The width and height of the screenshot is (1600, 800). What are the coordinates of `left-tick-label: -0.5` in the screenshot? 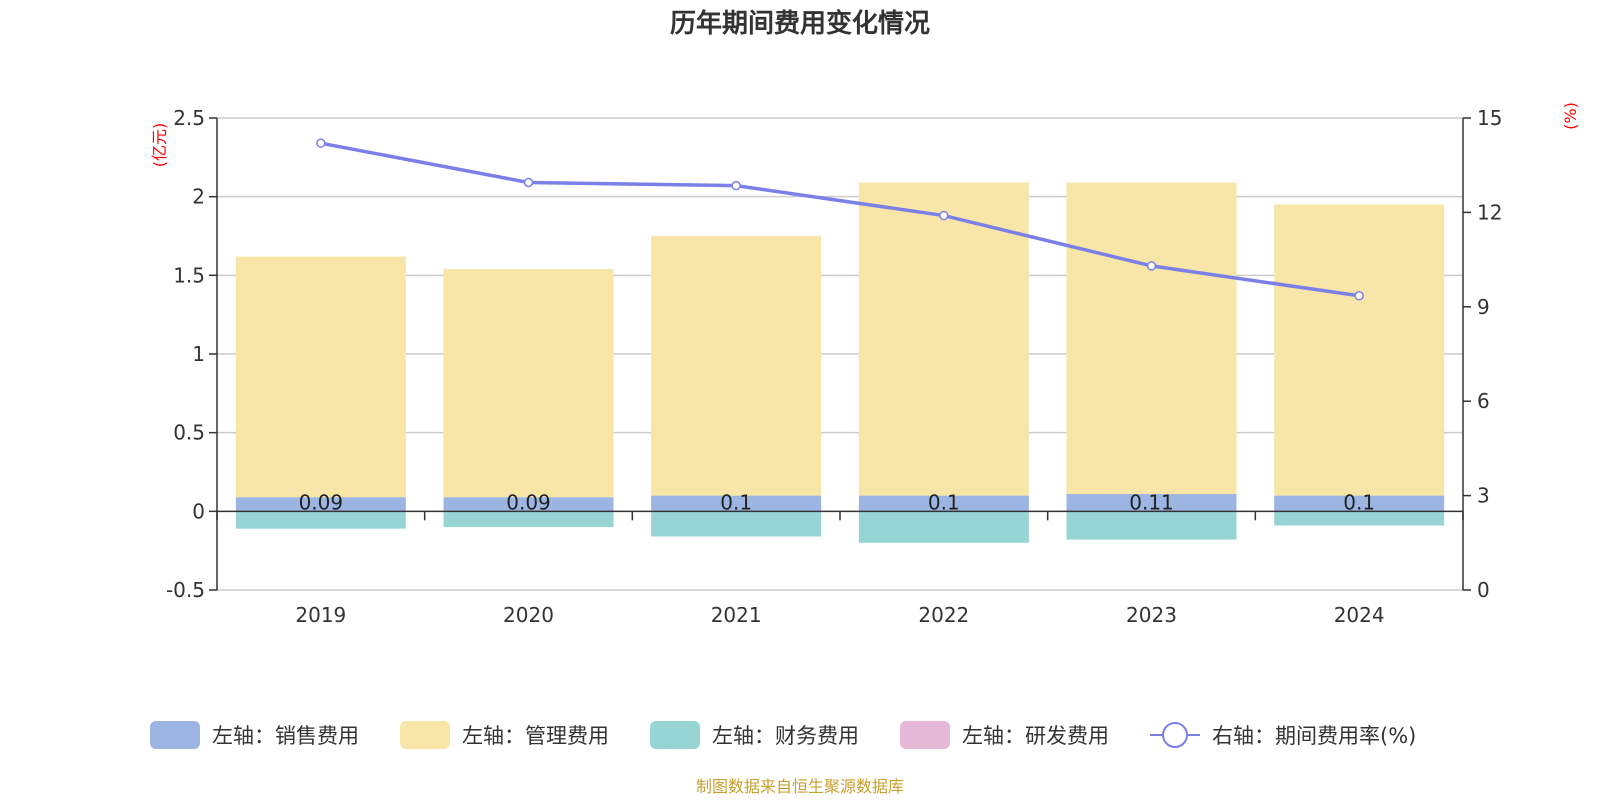 It's located at (185, 590).